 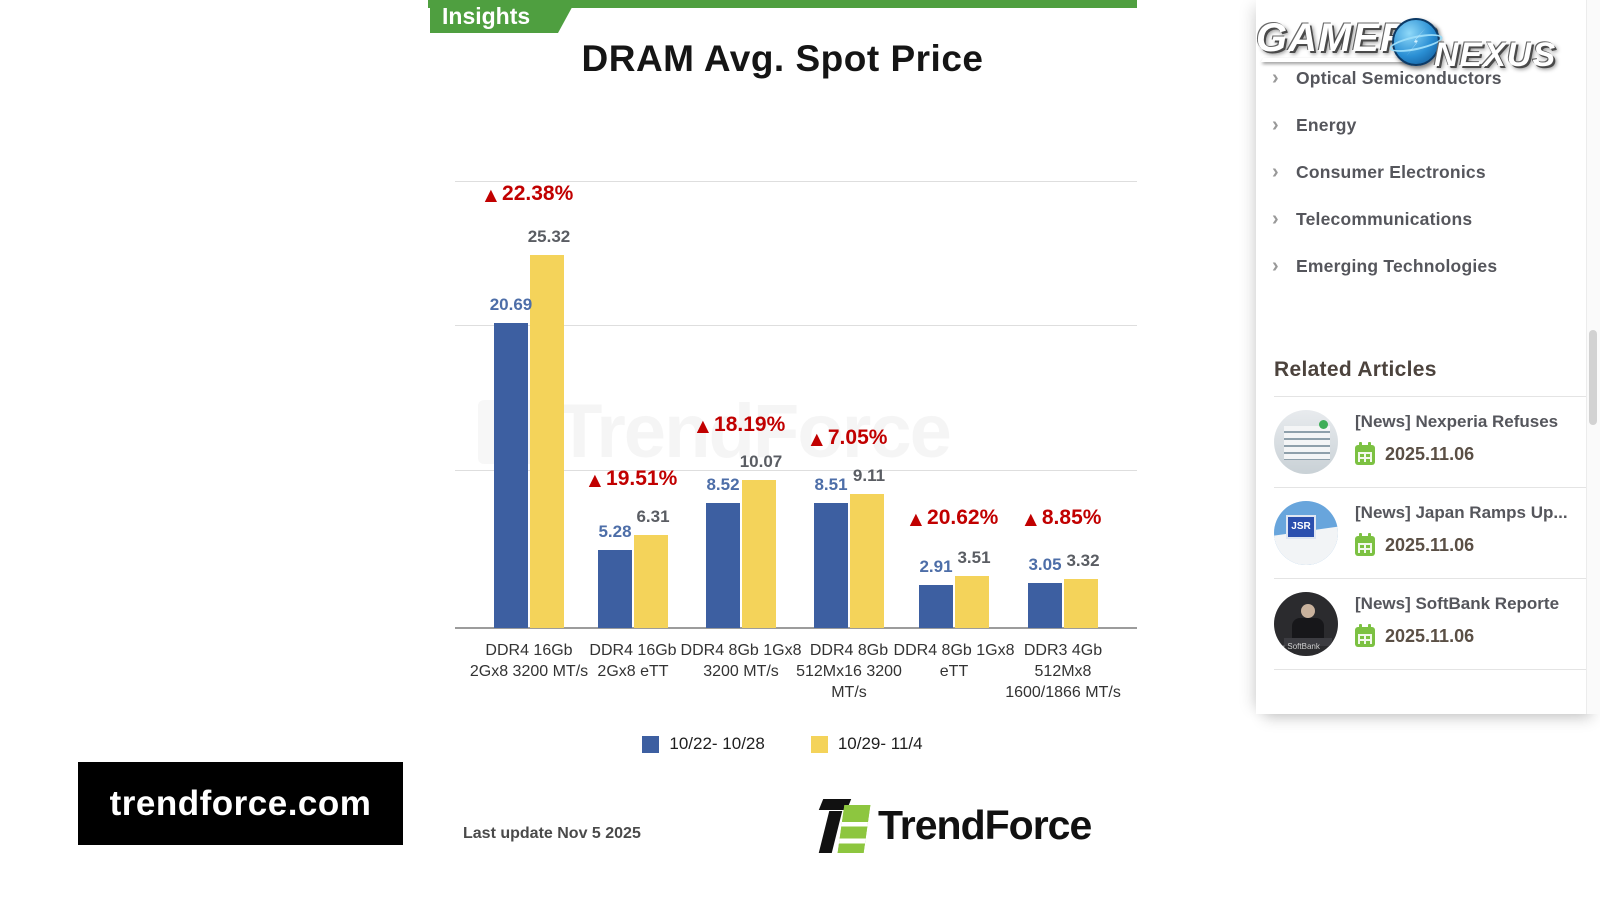 I want to click on article-title: [News] Nexperia Refuses, so click(x=1457, y=421).